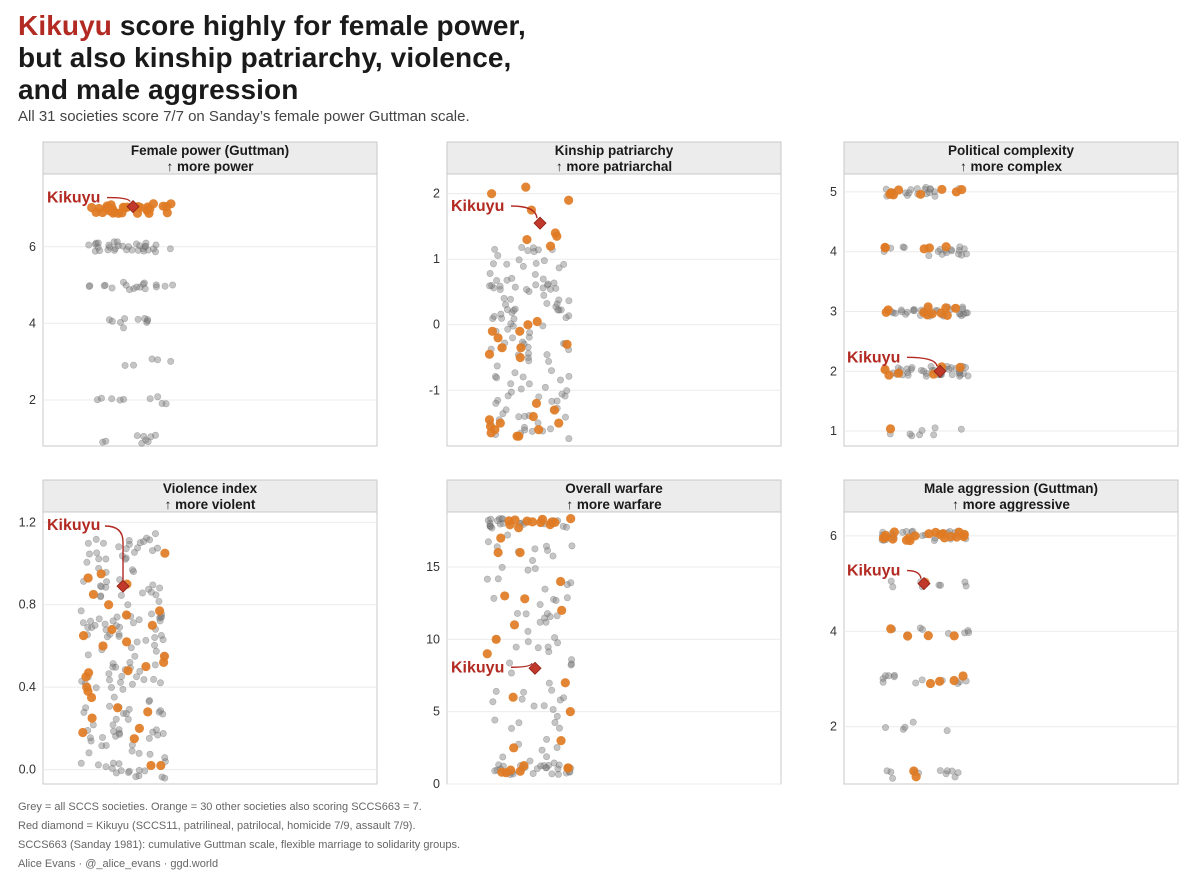 The height and width of the screenshot is (880, 1200). Describe the element at coordinates (433, 567) in the screenshot. I see `y-tick-label: 15` at that location.